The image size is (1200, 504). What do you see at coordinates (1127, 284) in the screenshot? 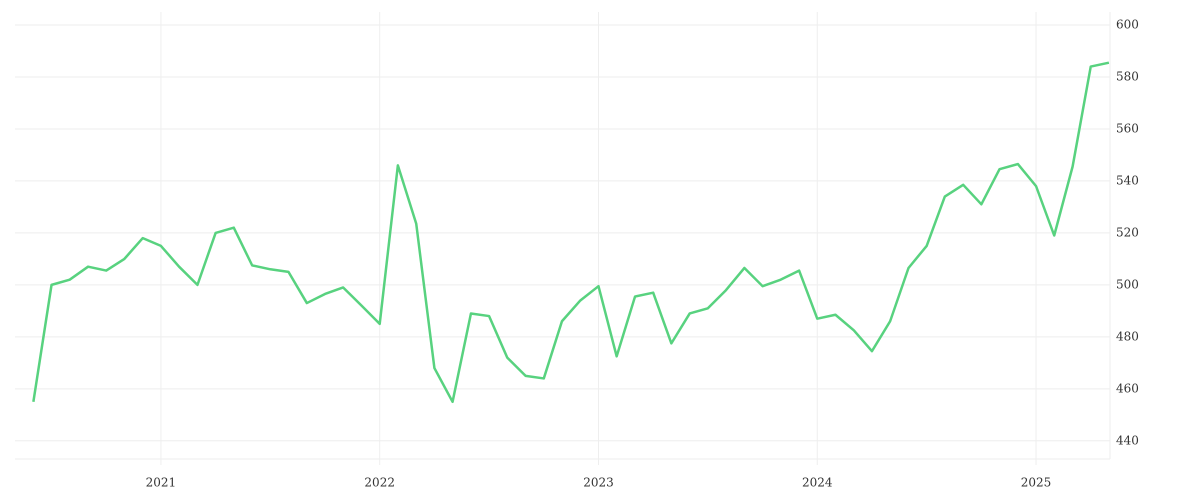
I see `y-tick-label: 500` at bounding box center [1127, 284].